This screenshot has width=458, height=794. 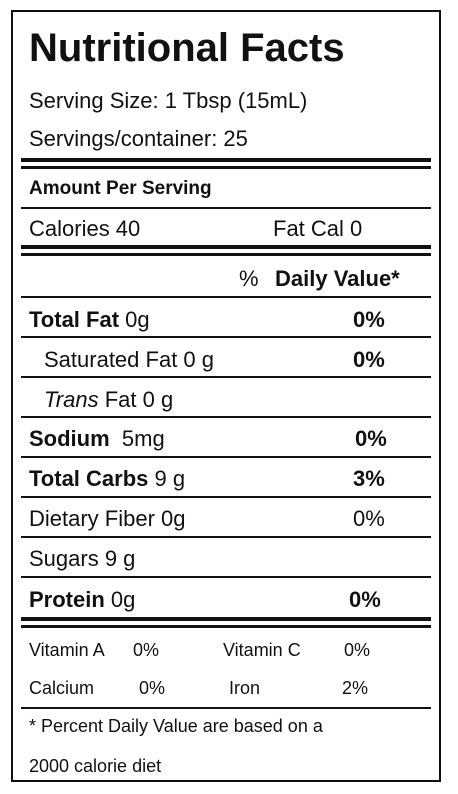 I want to click on footnote-line-1: * Percent Daily Value are based on a, so click(x=176, y=726).